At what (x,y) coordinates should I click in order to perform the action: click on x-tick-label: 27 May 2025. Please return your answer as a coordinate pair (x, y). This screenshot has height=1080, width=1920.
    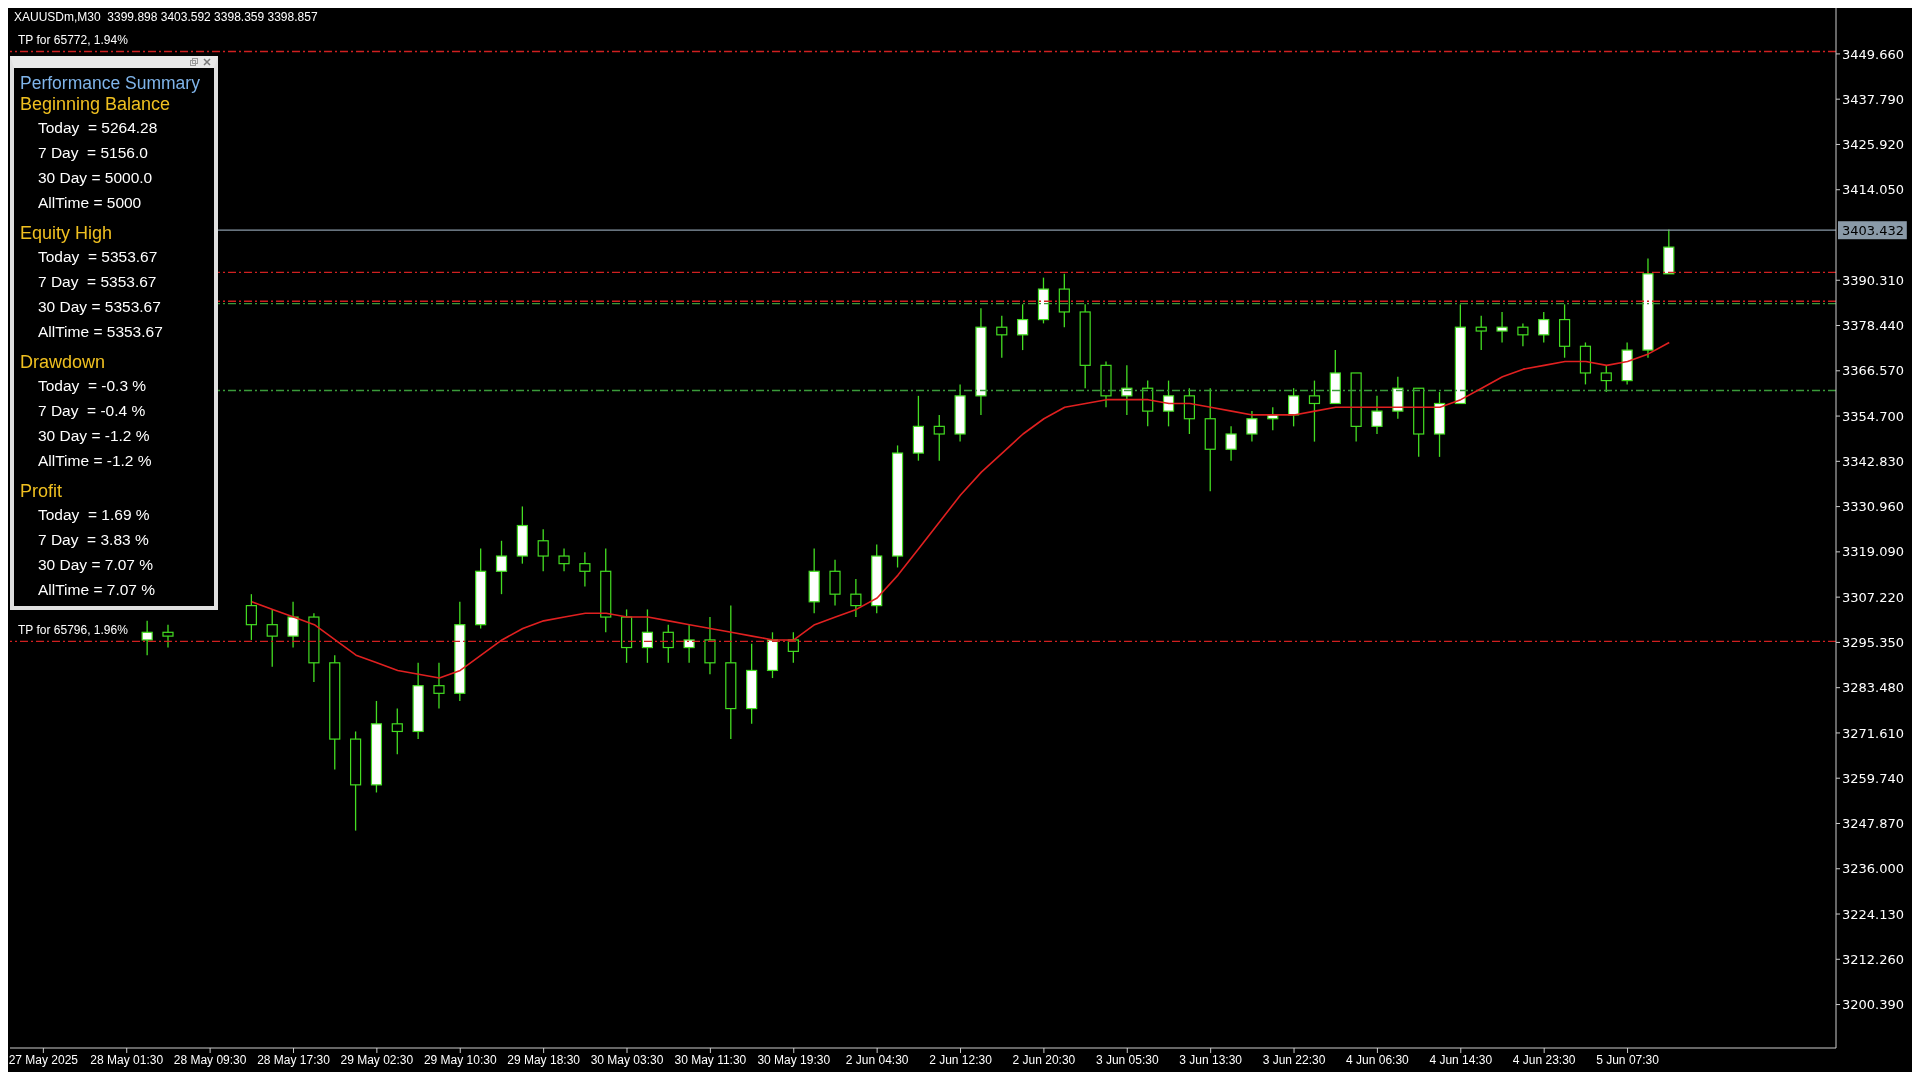
    Looking at the image, I should click on (43, 1059).